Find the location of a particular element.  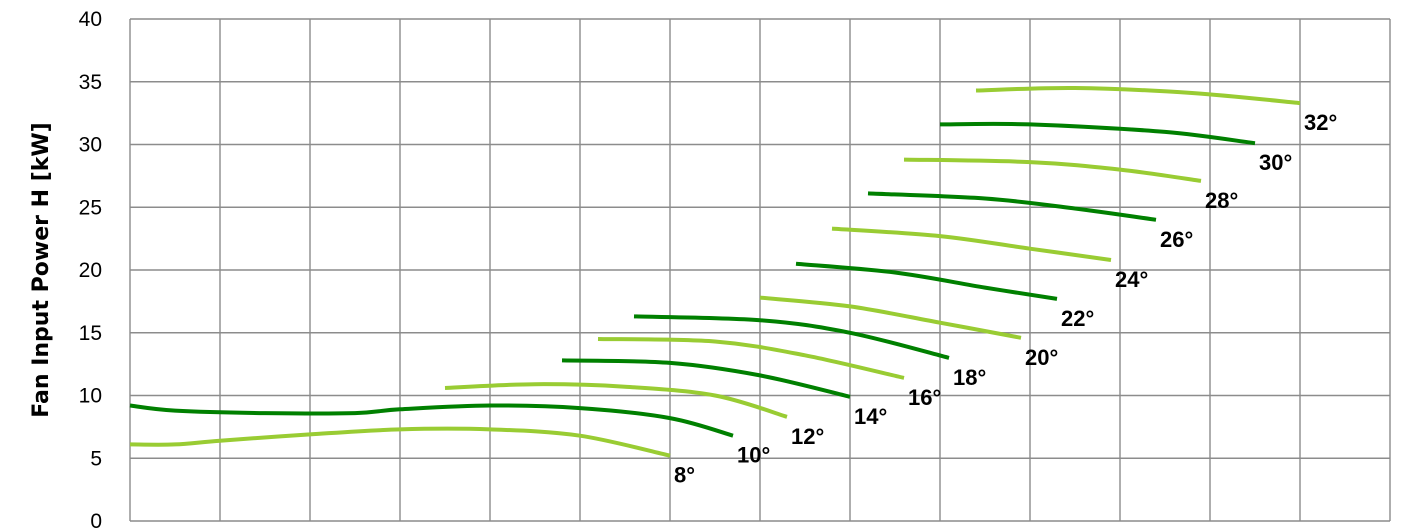

series-label: 22° is located at coordinates (1077, 318).